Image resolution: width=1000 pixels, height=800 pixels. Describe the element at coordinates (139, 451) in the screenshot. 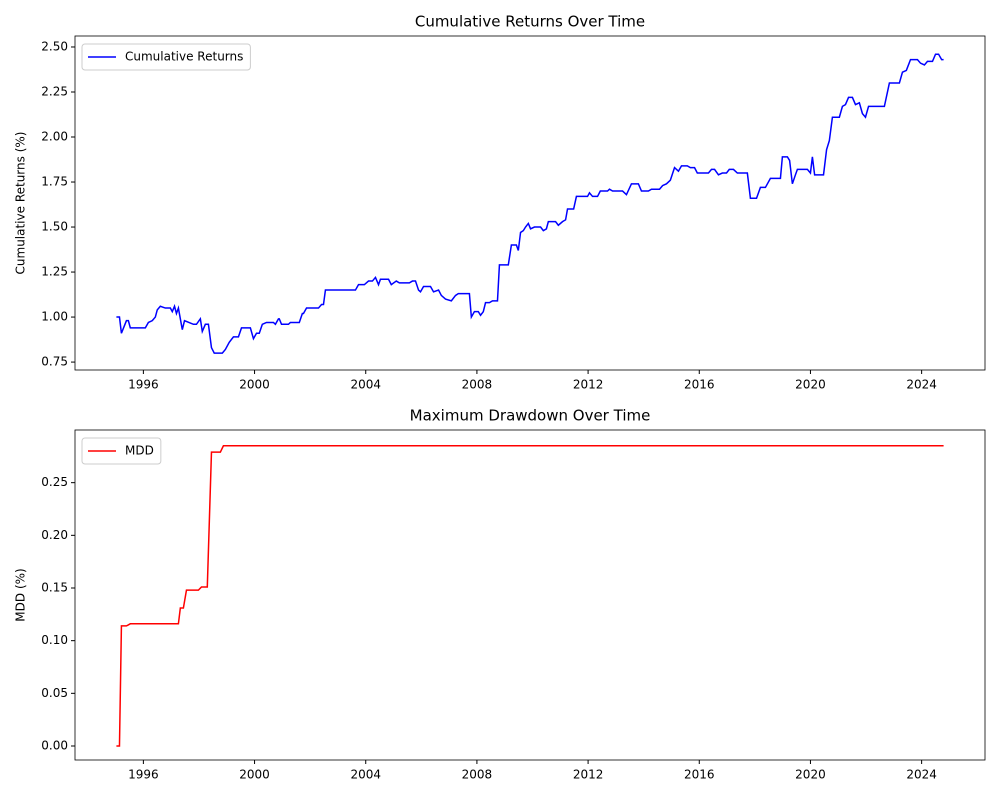

I see `legend-label: MDD` at that location.